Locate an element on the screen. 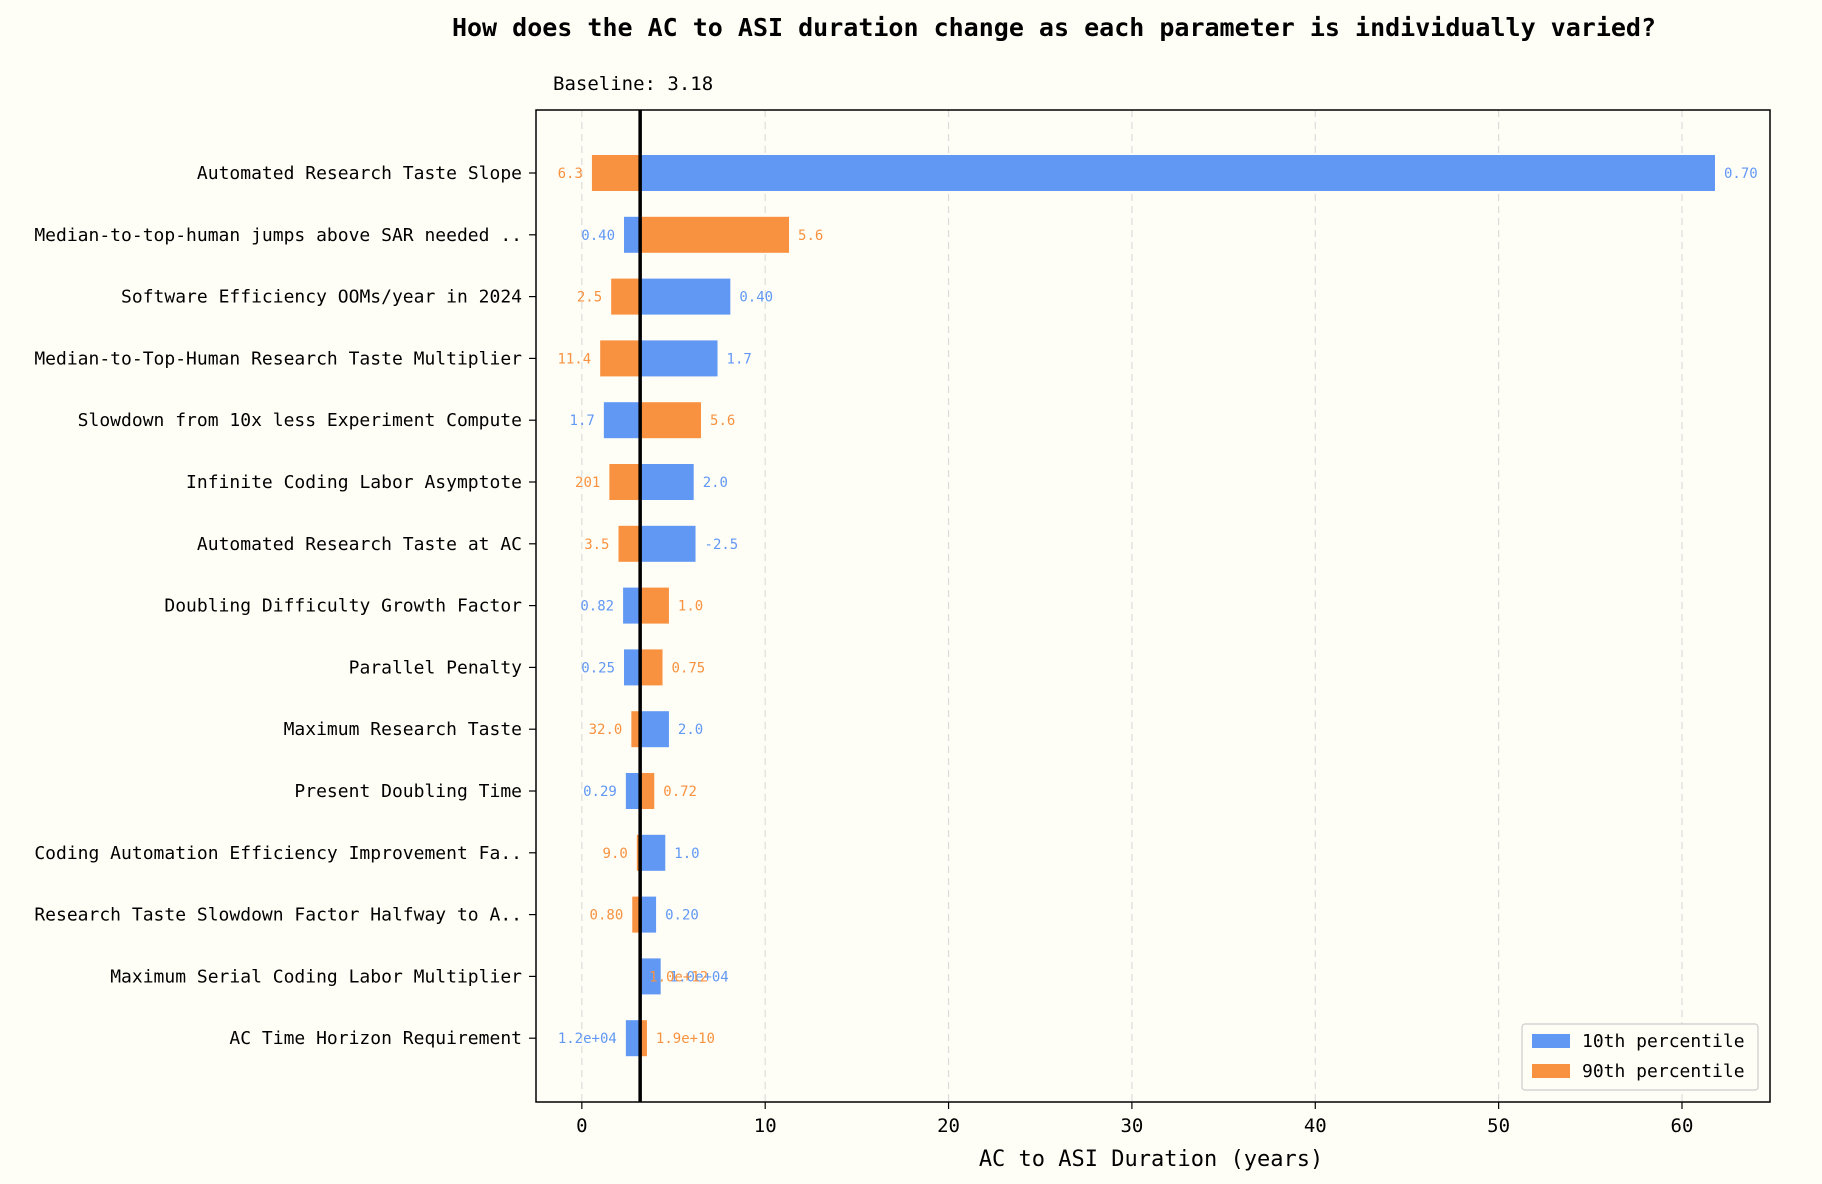 This screenshot has width=1822, height=1184. parameter-label: Infinite Coding Labor Asymptote is located at coordinates (354, 482).